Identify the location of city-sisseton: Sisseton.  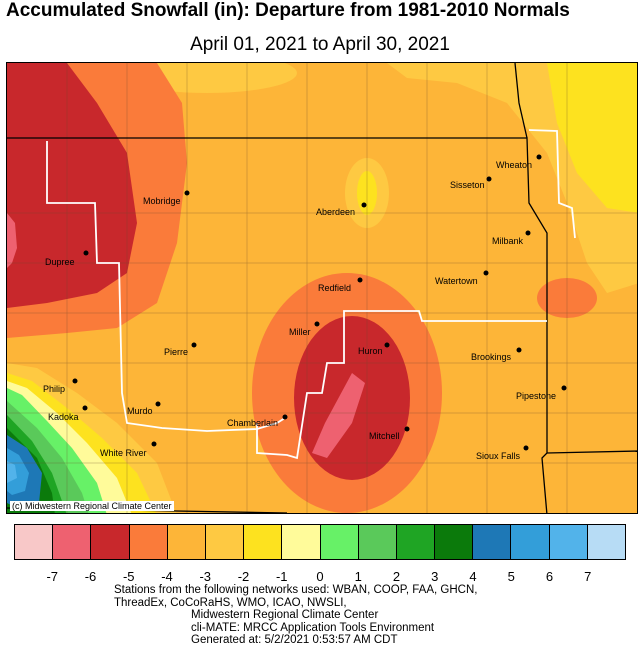
(471, 183).